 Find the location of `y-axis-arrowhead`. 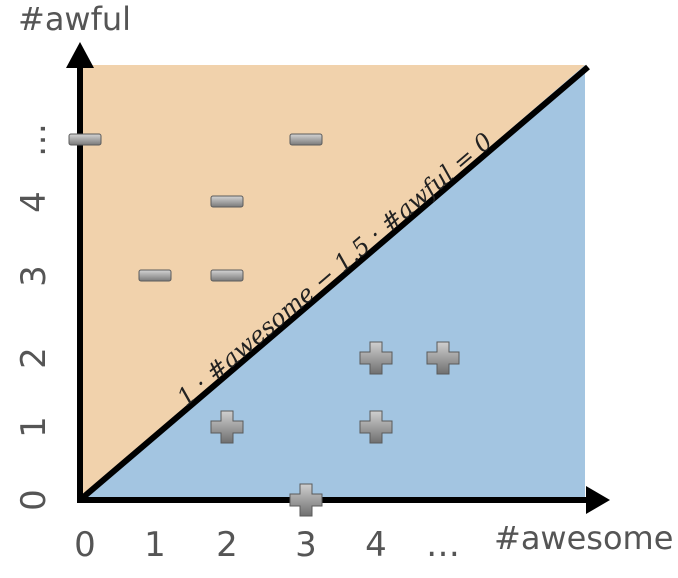

y-axis-arrowhead is located at coordinates (80, 55).